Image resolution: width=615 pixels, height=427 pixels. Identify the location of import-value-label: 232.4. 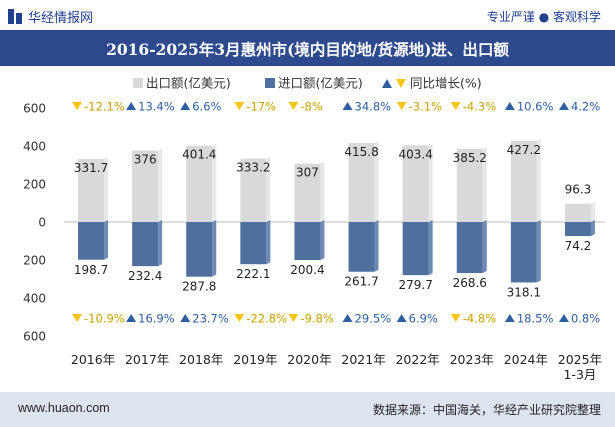
(145, 276).